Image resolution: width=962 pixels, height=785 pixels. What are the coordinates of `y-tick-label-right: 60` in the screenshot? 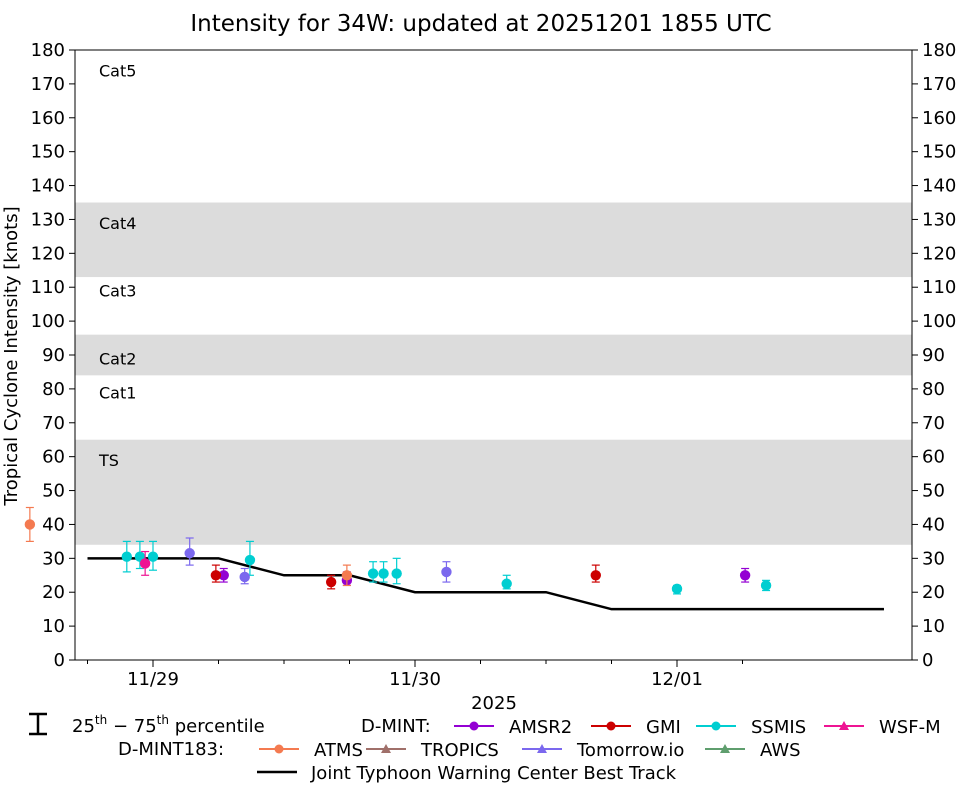 It's located at (933, 457).